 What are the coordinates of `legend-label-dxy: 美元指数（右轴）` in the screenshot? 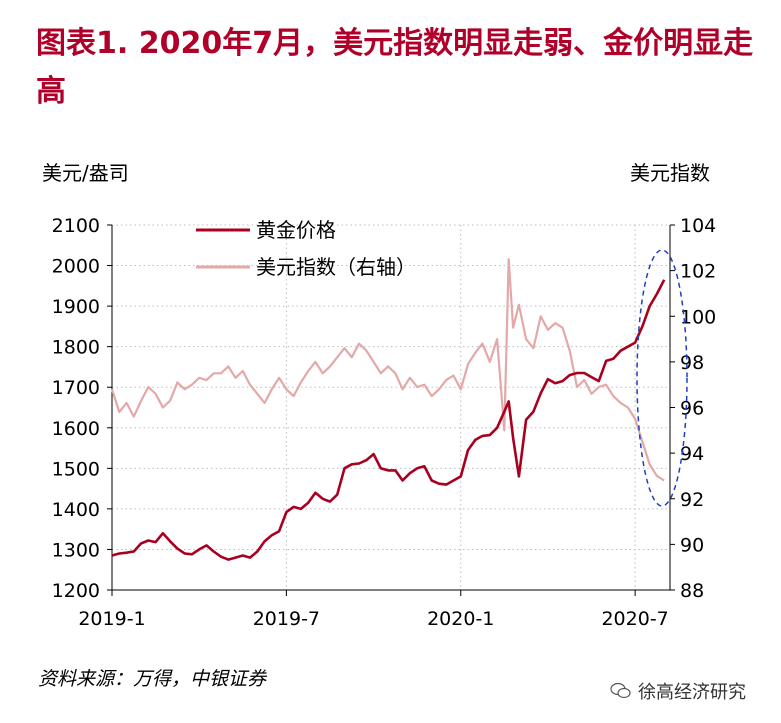 It's located at (336, 267).